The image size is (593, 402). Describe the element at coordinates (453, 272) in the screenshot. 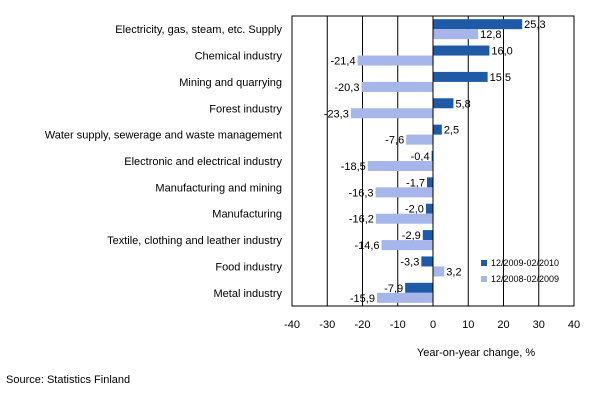

I see `data-label: 3,2` at that location.